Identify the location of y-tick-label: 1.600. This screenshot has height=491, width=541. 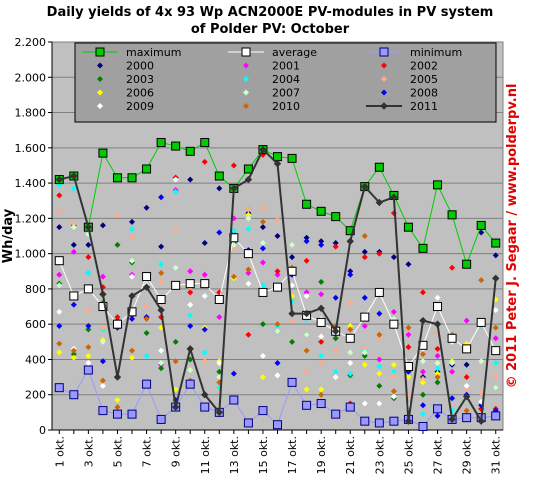
(31, 148).